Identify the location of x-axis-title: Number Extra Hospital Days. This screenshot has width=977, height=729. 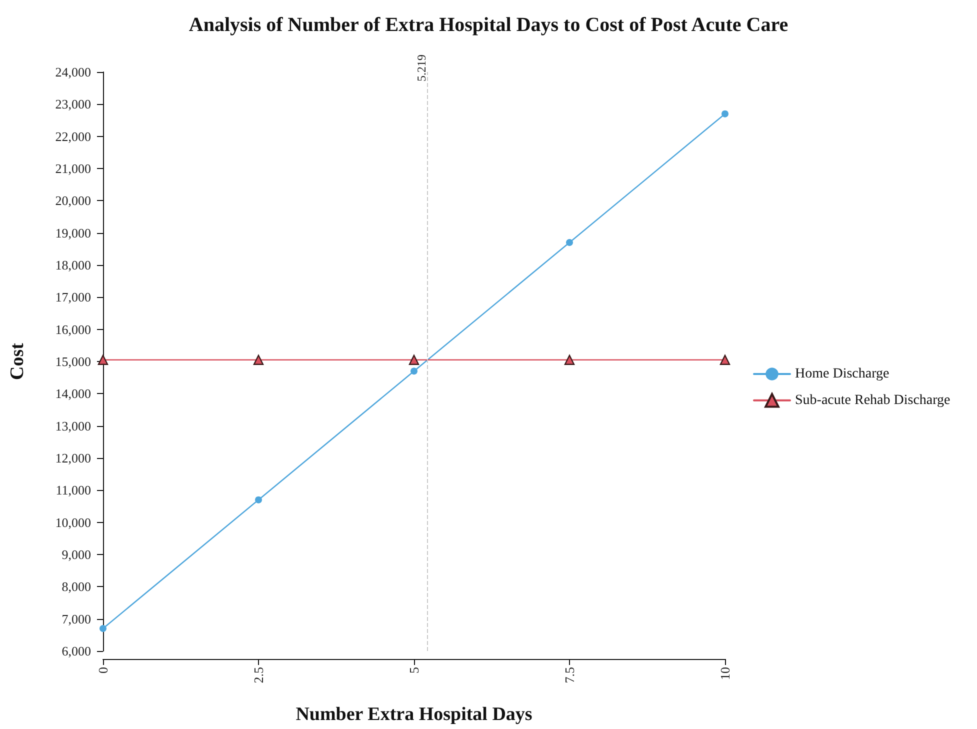
(414, 714).